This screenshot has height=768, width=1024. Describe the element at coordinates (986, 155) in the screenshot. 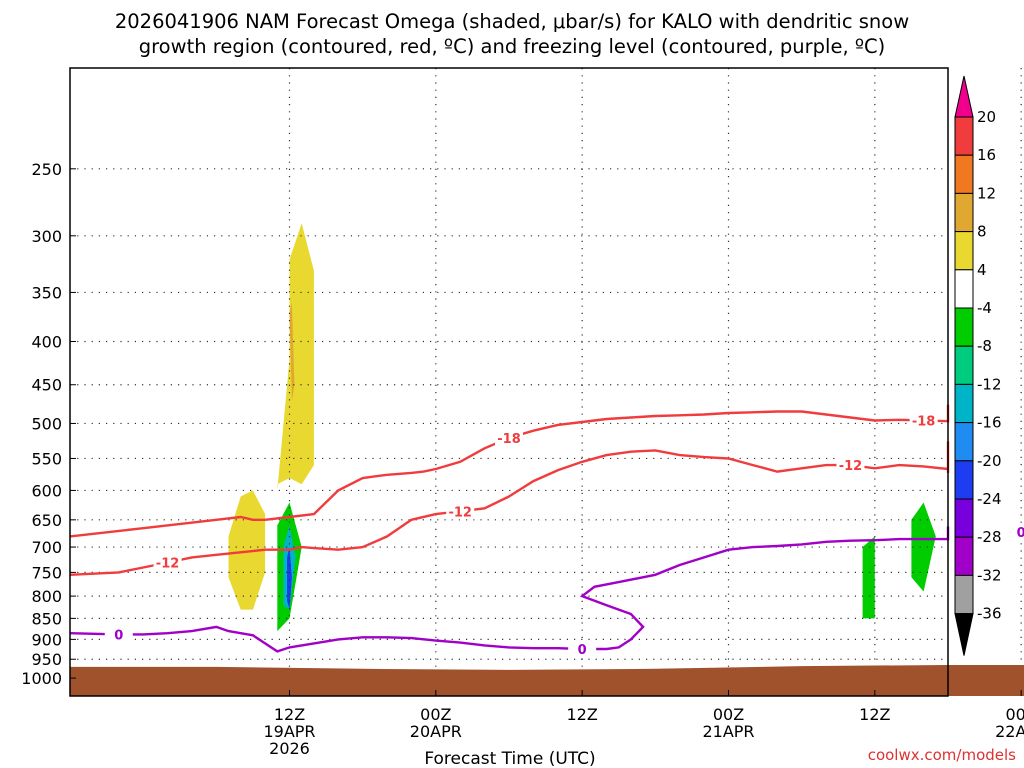

I see `colorbar-tick-label: 16` at that location.